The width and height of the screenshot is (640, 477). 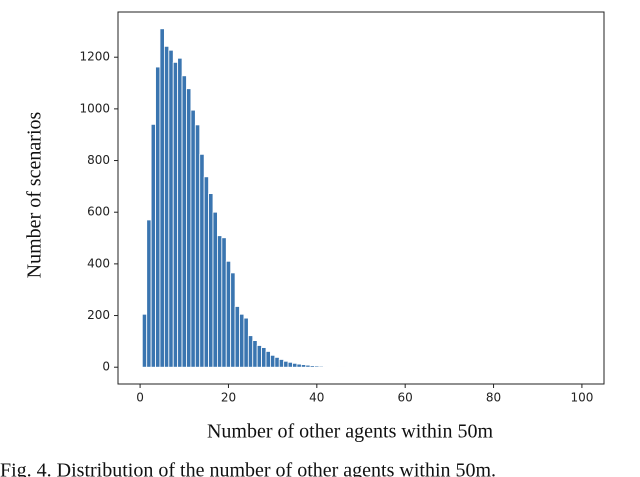 I want to click on x-tick-label: 80, so click(x=493, y=398).